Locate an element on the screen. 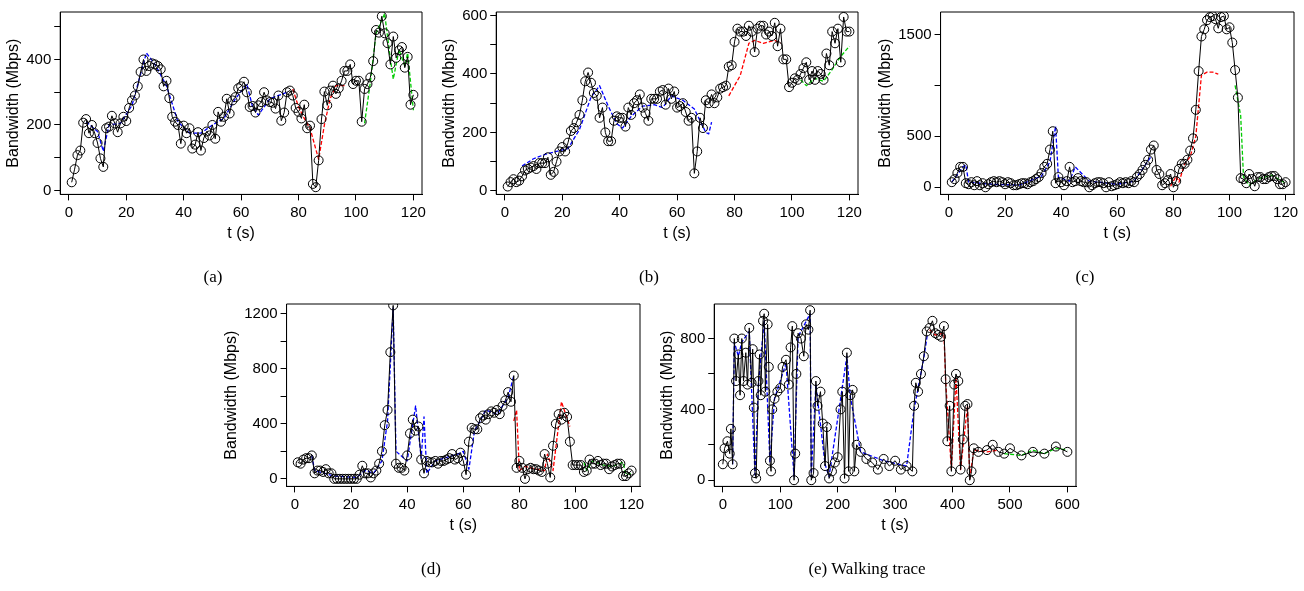  y-tick-label: 1200 is located at coordinates (261, 312).